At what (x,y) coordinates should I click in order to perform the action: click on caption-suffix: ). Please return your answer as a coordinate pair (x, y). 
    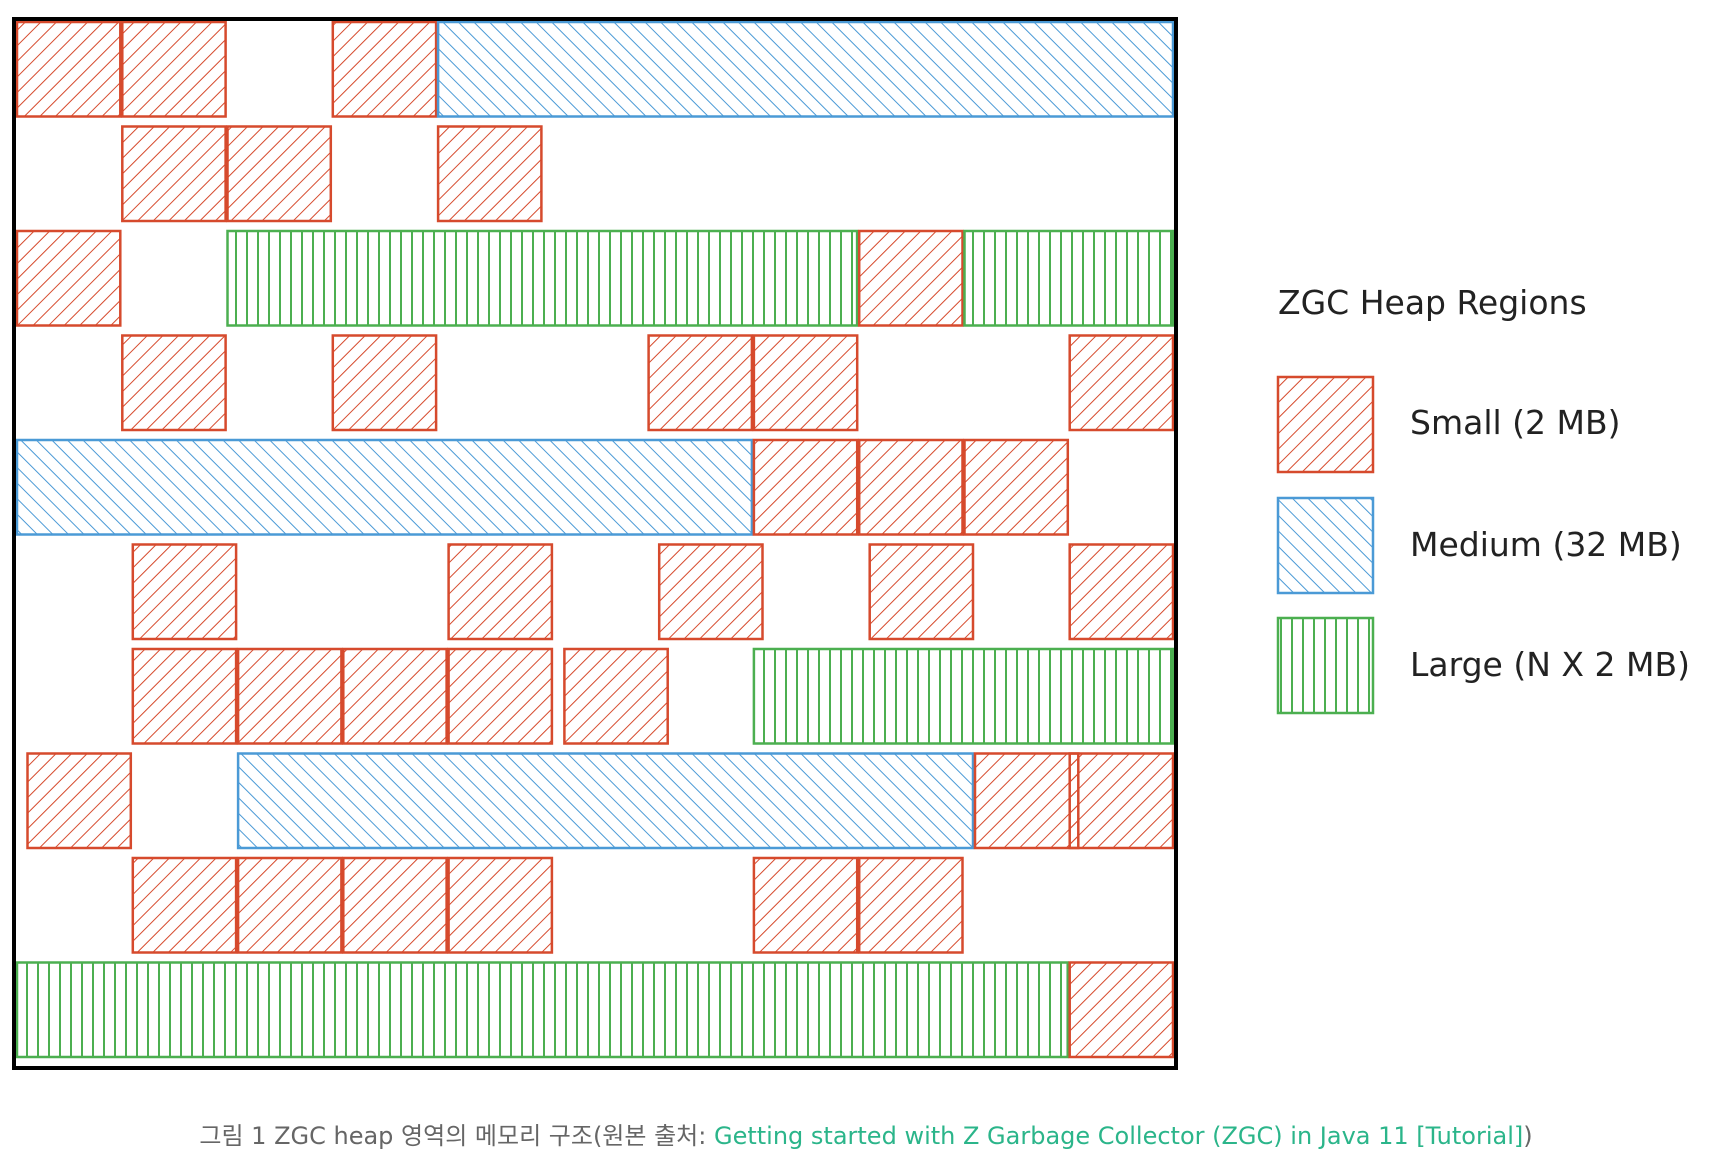
    Looking at the image, I should click on (1528, 1136).